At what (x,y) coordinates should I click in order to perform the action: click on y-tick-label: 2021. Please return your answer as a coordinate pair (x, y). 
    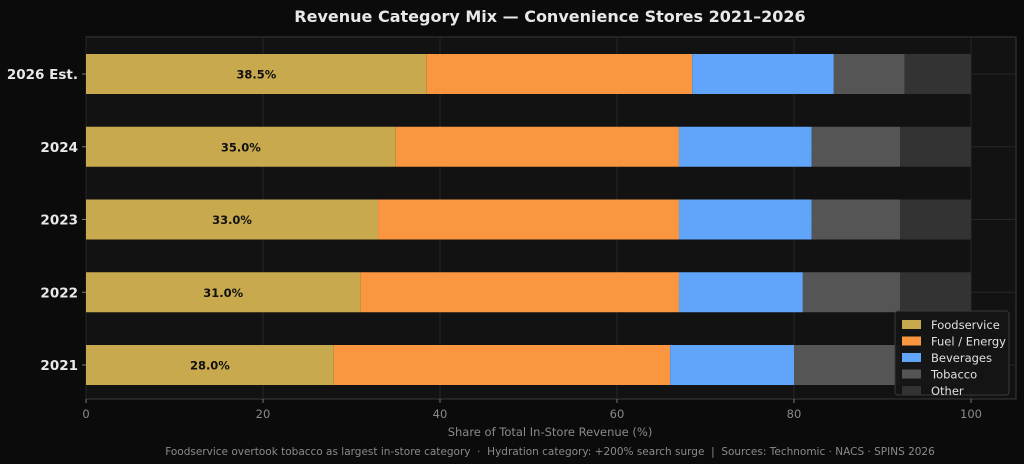
    Looking at the image, I should click on (59, 366).